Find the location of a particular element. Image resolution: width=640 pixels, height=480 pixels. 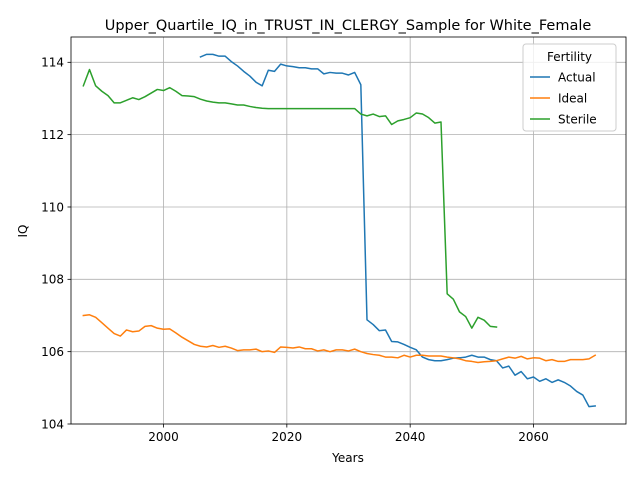

x-tick-label: 2000 is located at coordinates (163, 437).